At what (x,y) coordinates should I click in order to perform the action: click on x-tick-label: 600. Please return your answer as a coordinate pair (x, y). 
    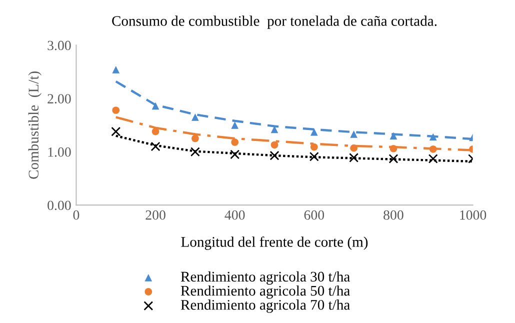
    Looking at the image, I should click on (314, 215).